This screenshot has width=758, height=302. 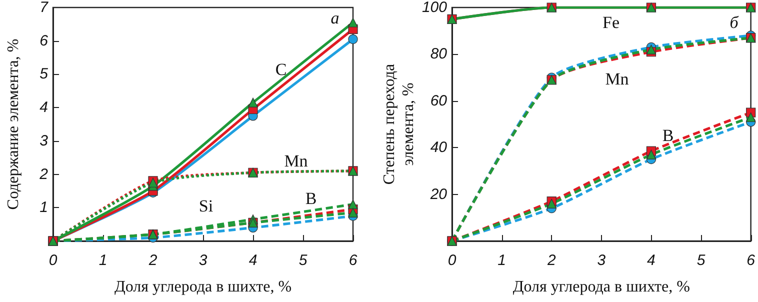 What do you see at coordinates (44, 74) in the screenshot?
I see `y-tick-label: 5` at bounding box center [44, 74].